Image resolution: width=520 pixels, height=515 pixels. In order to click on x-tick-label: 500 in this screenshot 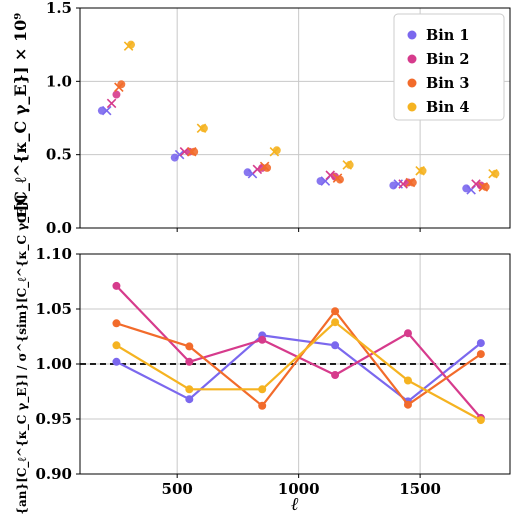, I will do `click(177, 489)`.